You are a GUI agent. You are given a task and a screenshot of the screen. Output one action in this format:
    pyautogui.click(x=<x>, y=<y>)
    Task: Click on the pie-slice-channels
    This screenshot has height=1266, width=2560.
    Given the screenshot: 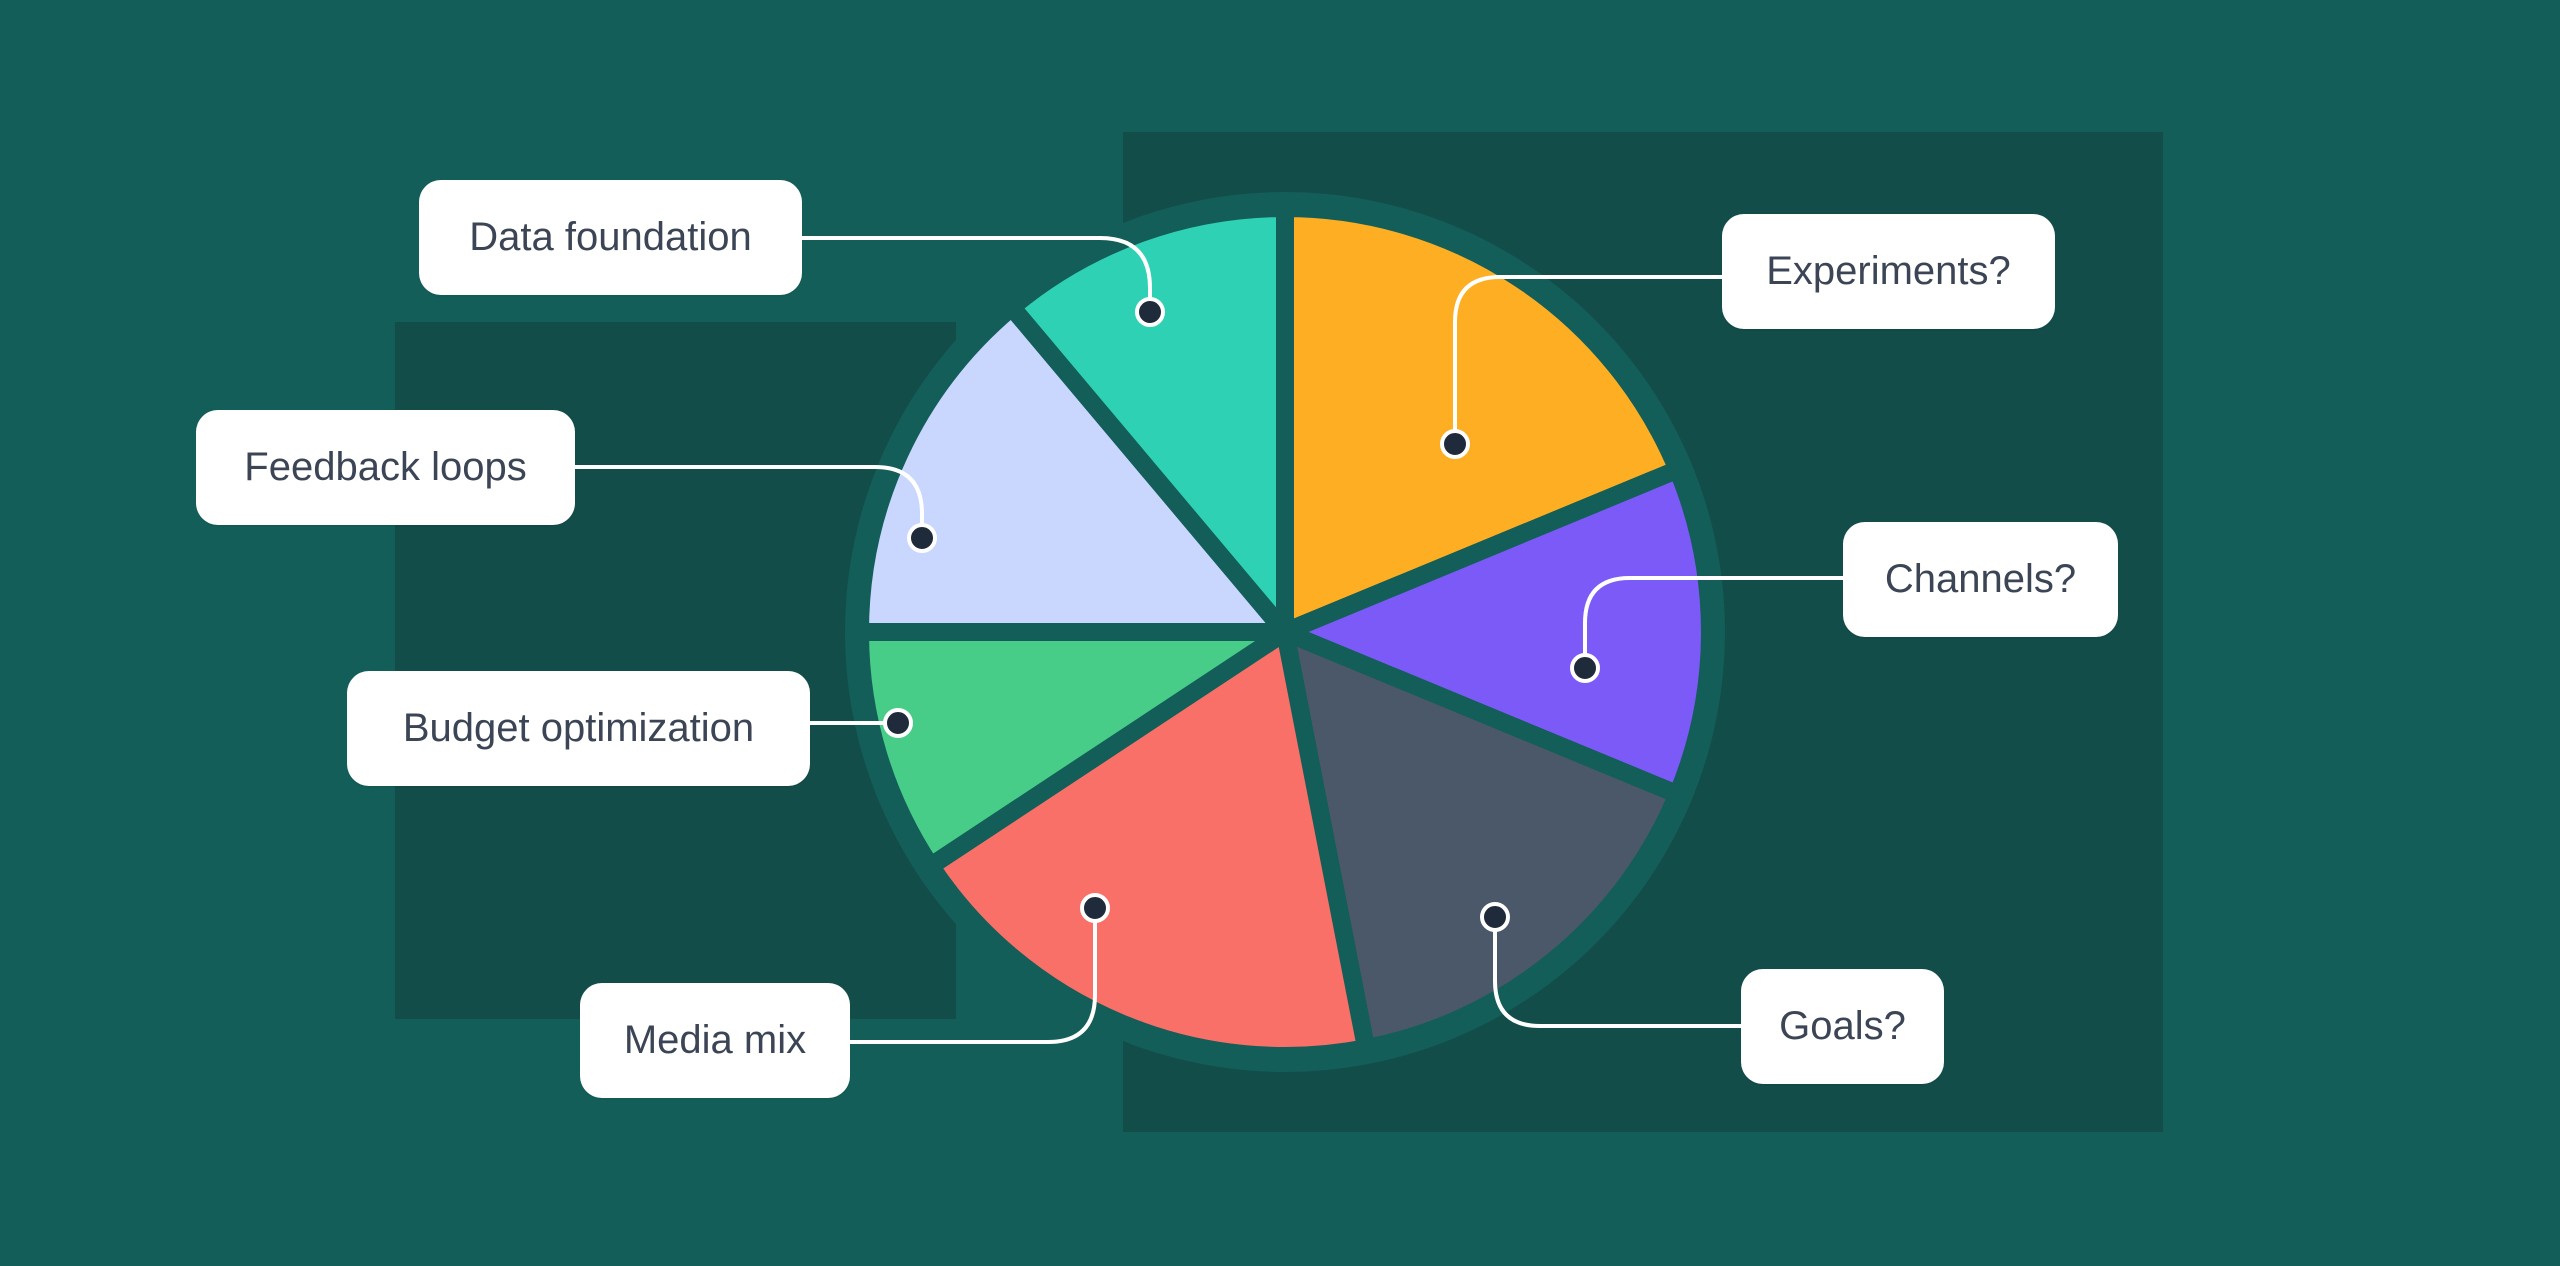 What is the action you would take?
    pyautogui.click(x=1497, y=632)
    